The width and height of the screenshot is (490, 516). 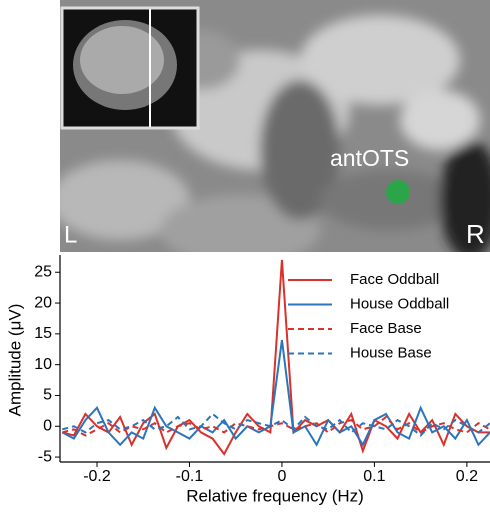 I want to click on y-tick-label: 20, so click(x=43, y=302).